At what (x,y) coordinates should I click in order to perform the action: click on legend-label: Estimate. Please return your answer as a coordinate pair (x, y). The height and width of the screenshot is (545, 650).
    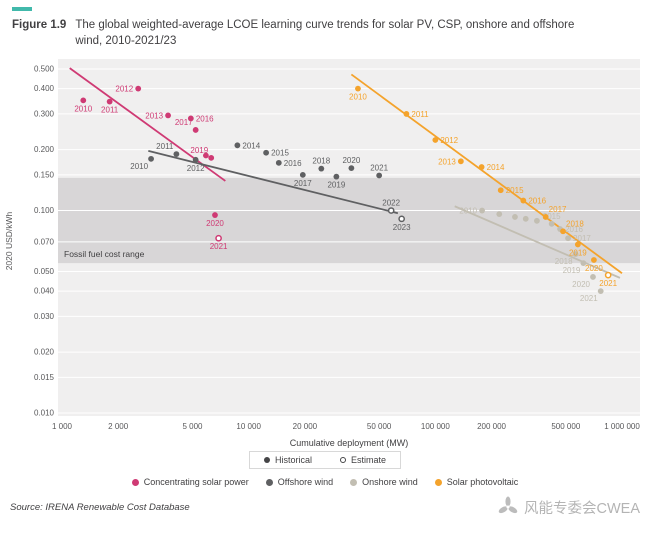
    Looking at the image, I should click on (369, 460).